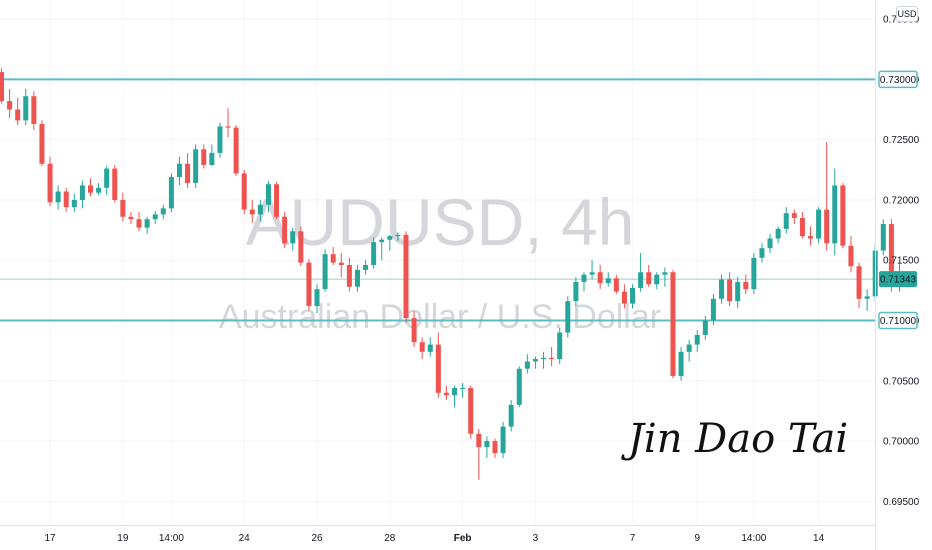 This screenshot has width=932, height=550. What do you see at coordinates (901, 502) in the screenshot?
I see `price-tick-label: 0.69500` at bounding box center [901, 502].